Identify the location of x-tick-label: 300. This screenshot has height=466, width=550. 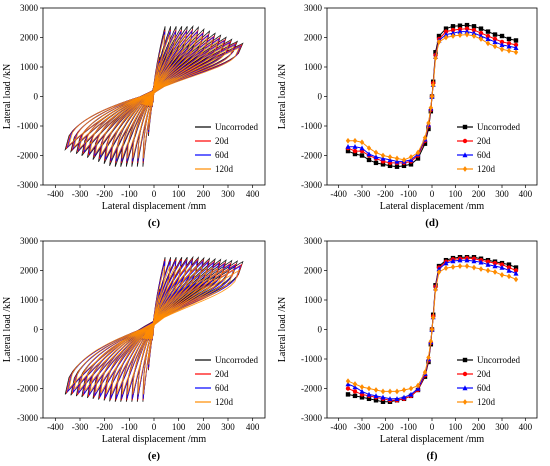
(228, 427).